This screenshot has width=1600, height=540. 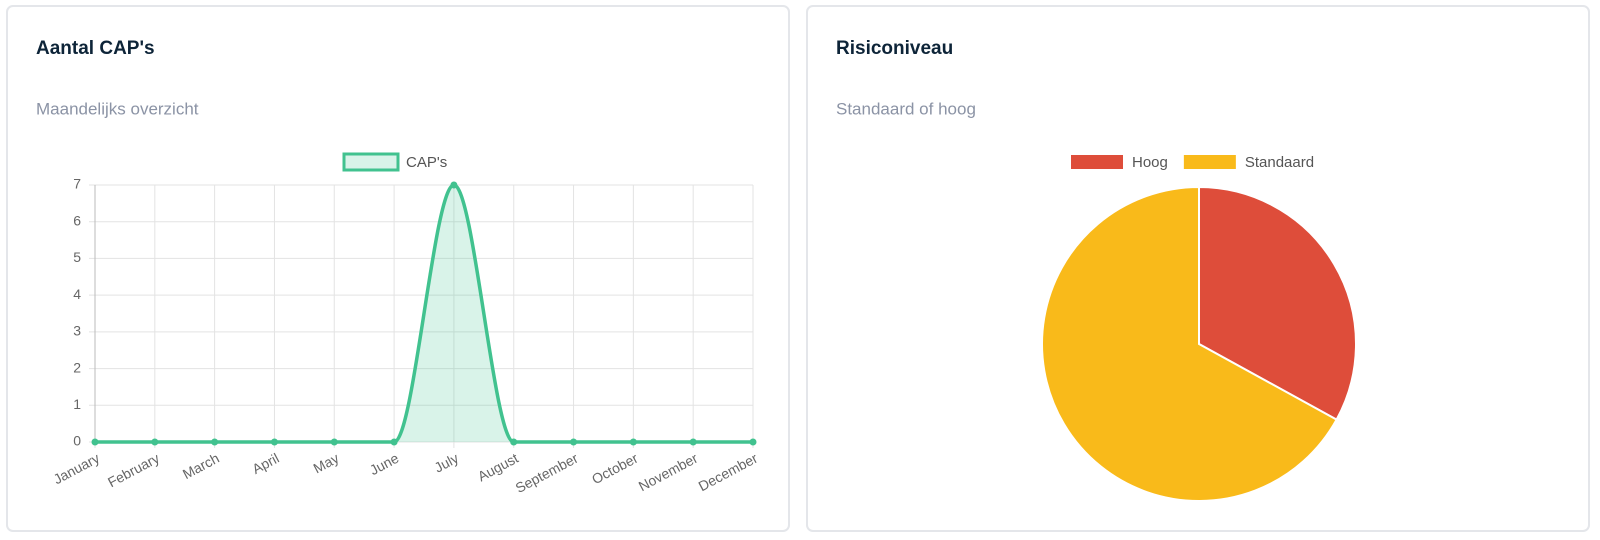 What do you see at coordinates (77, 441) in the screenshot?
I see `y-tick-label: 0` at bounding box center [77, 441].